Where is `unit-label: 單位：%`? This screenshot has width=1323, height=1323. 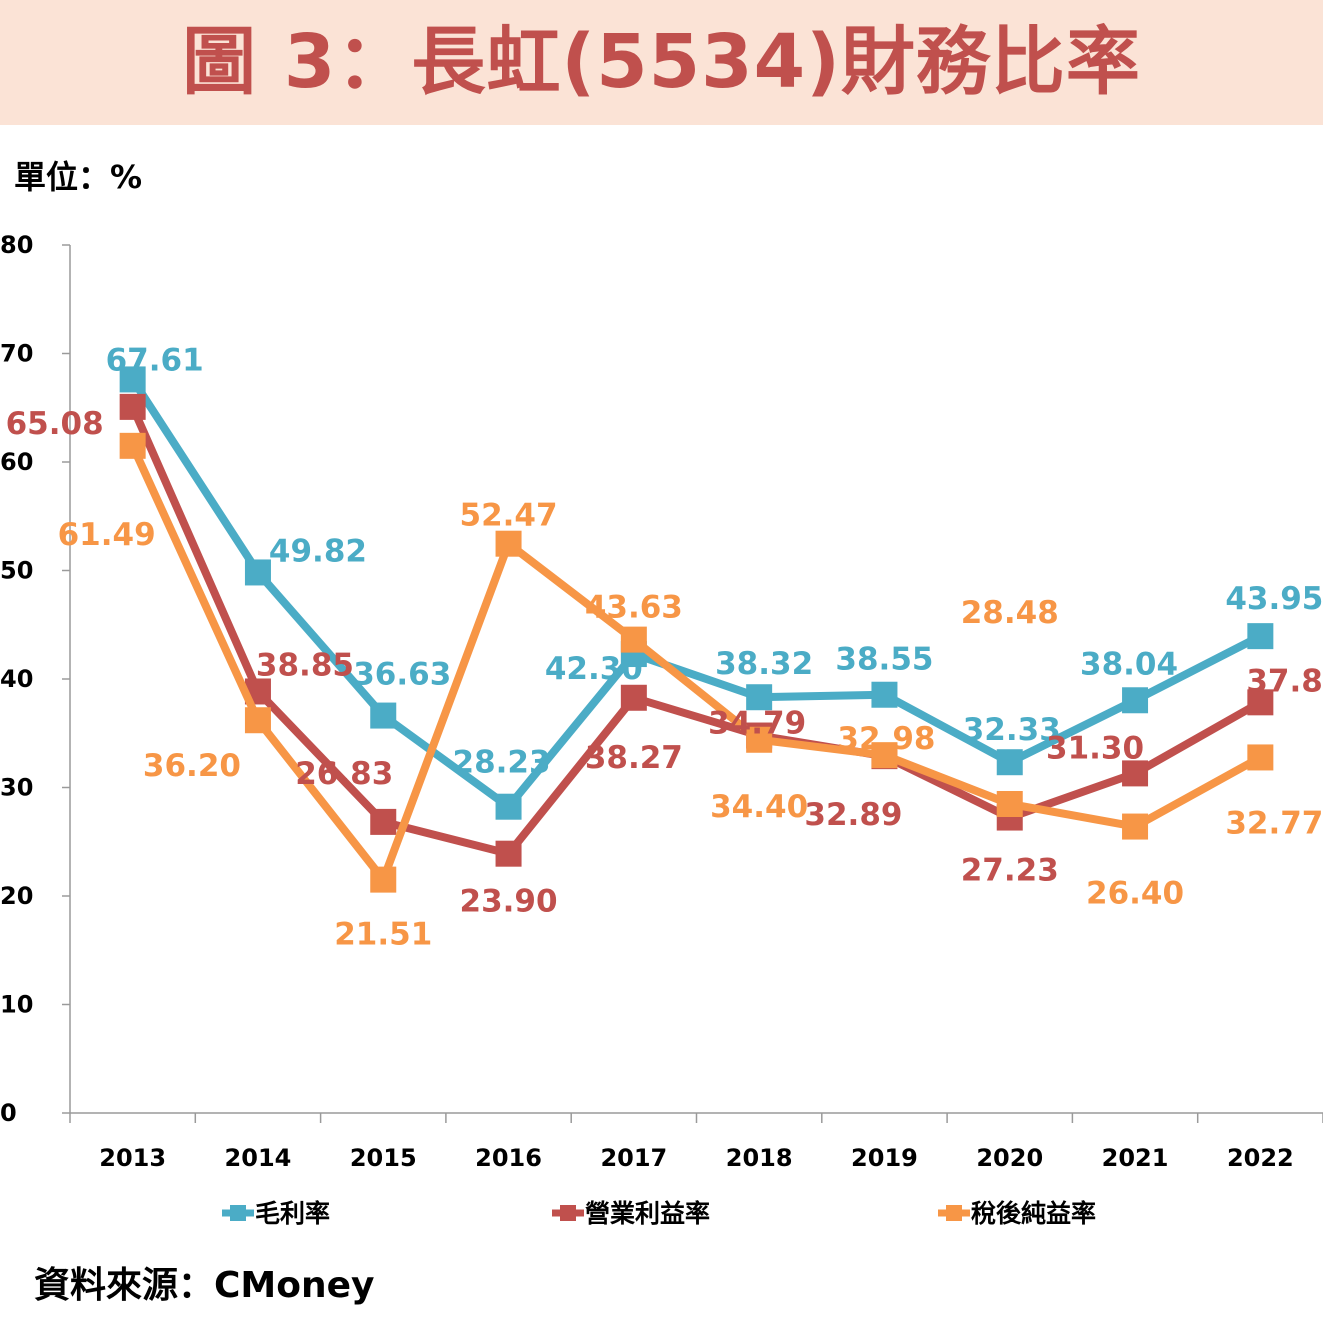 unit-label: 單位：% is located at coordinates (78, 177).